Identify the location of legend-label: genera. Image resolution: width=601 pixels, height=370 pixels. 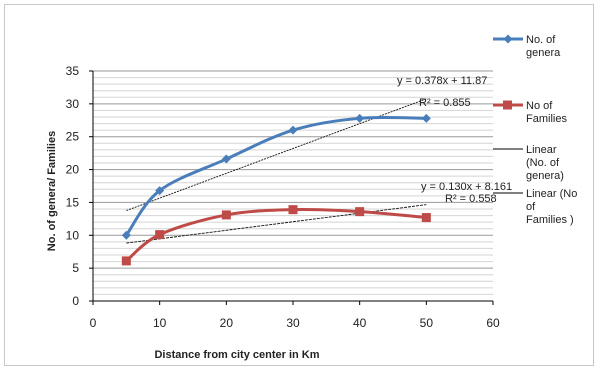
(543, 53).